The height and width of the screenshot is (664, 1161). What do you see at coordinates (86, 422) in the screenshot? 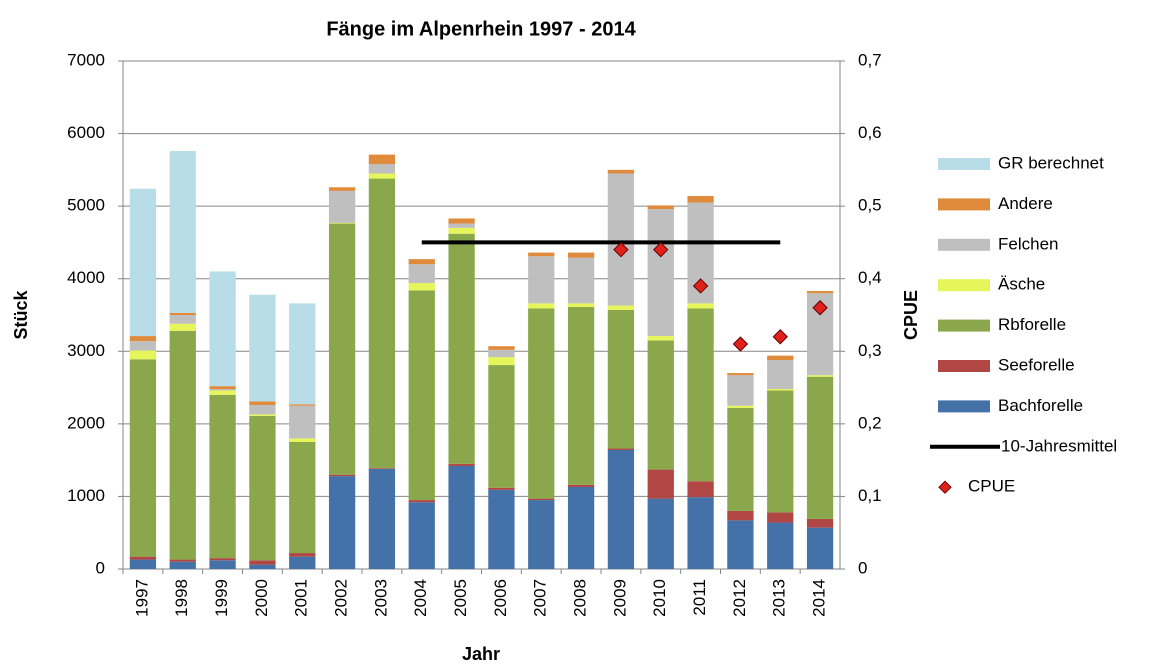
I see `y-tick-label: 2000` at bounding box center [86, 422].